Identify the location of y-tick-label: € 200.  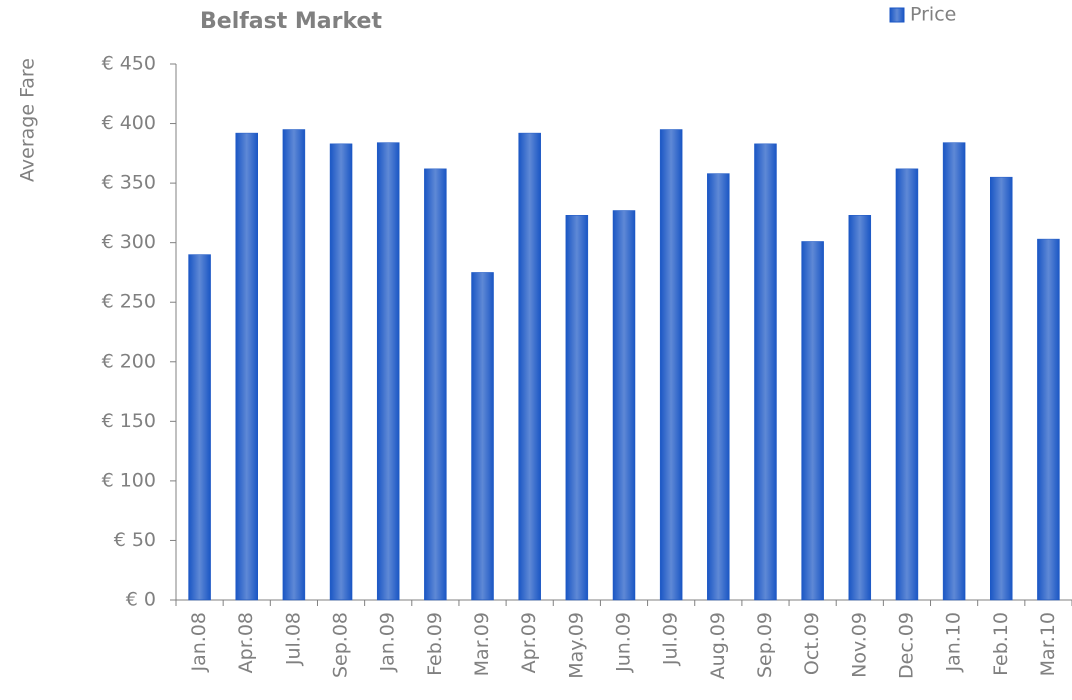
(129, 361).